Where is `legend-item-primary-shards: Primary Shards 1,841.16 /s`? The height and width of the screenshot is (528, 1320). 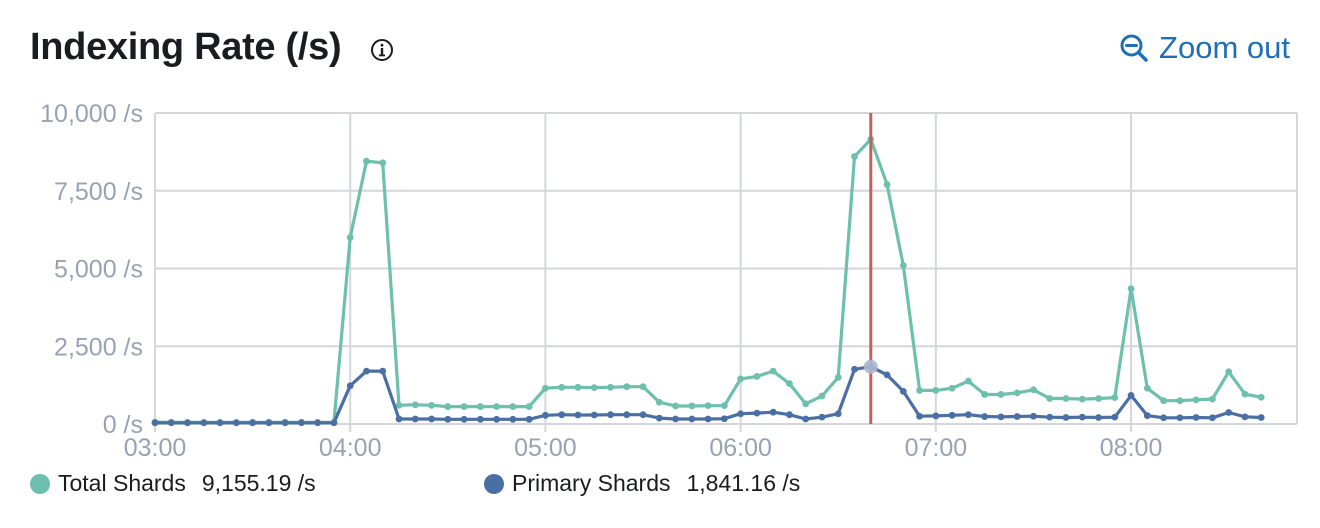
legend-item-primary-shards: Primary Shards 1,841.16 /s is located at coordinates (642, 483).